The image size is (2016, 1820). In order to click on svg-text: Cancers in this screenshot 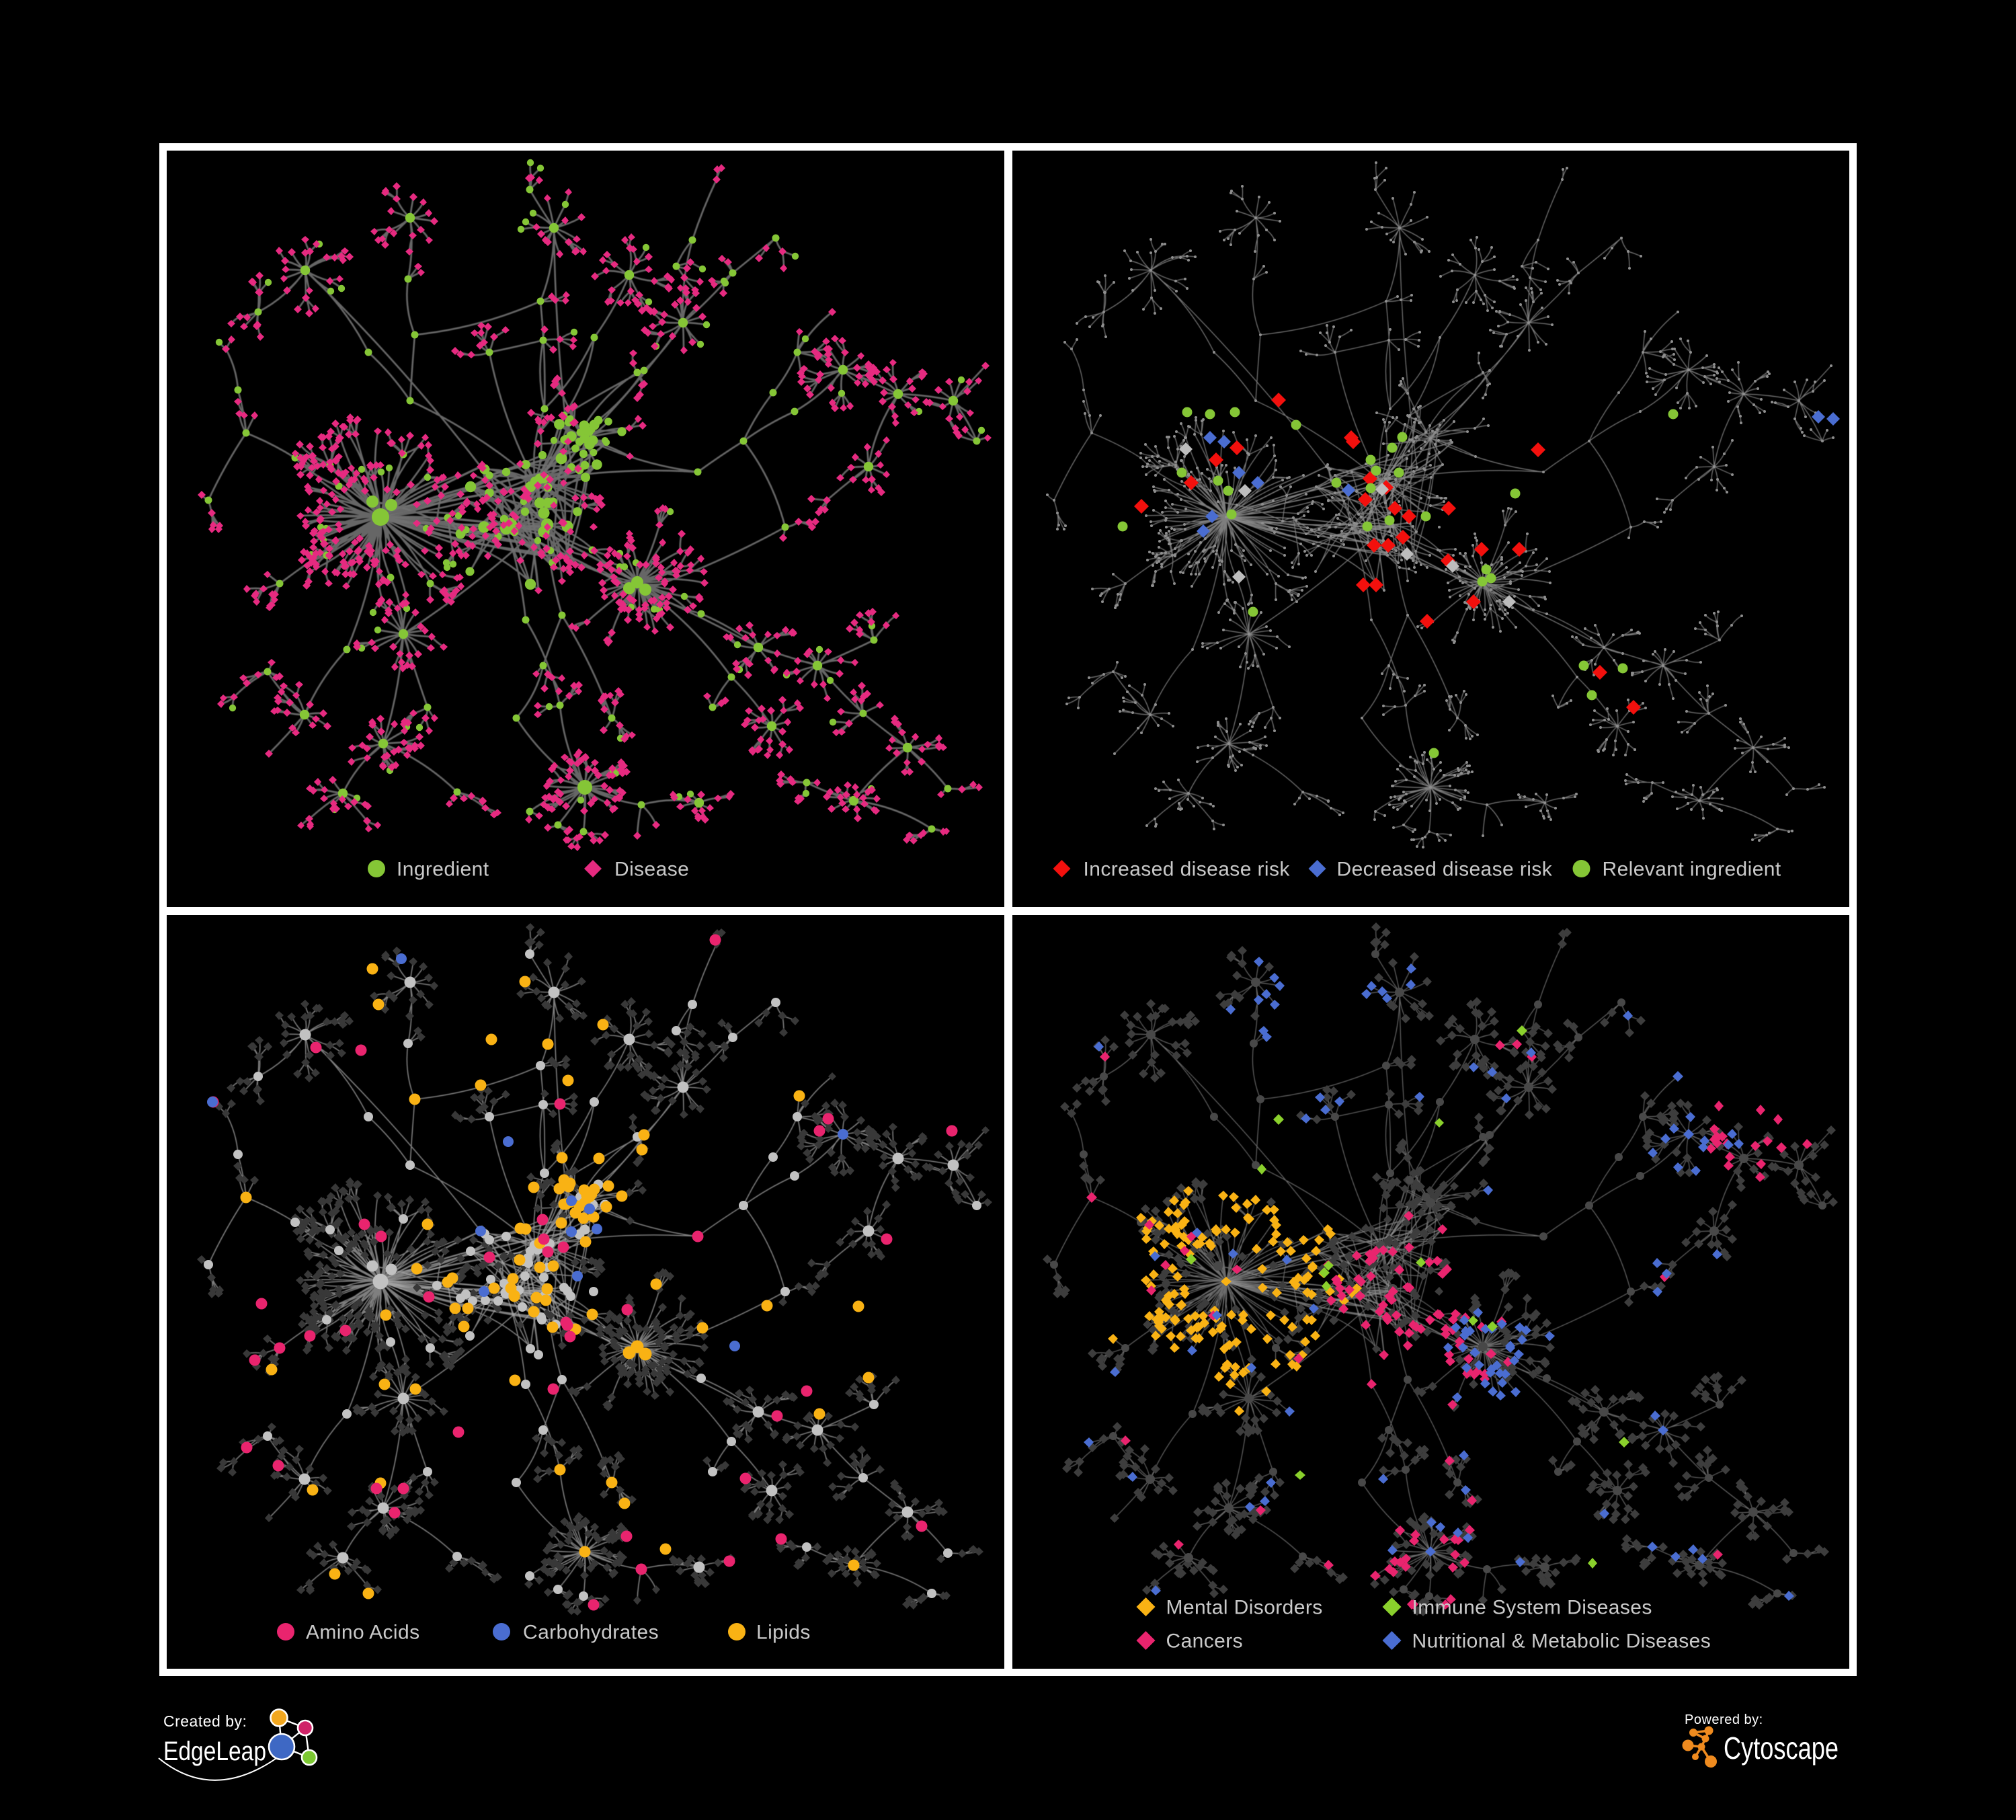, I will do `click(1204, 1641)`.